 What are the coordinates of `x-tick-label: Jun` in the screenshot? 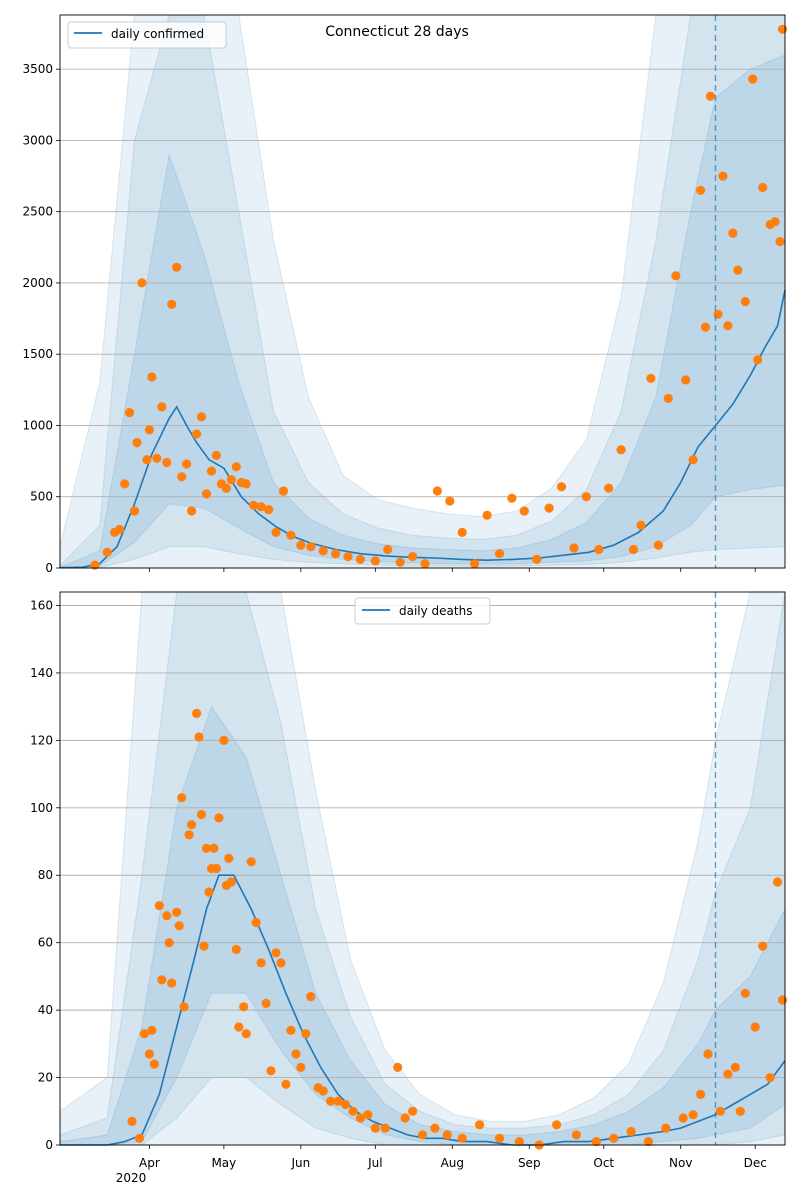 It's located at (300, 1163).